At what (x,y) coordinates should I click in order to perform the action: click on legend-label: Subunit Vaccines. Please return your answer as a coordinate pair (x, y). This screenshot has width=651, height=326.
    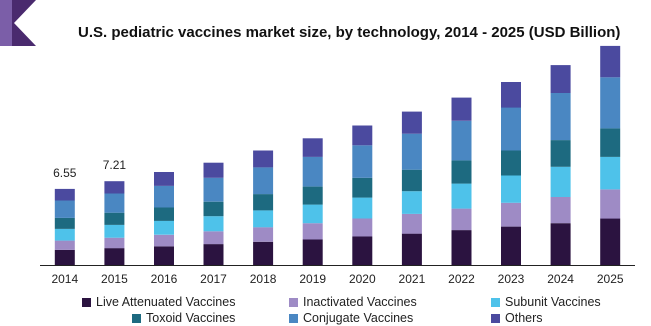
    Looking at the image, I should click on (553, 302).